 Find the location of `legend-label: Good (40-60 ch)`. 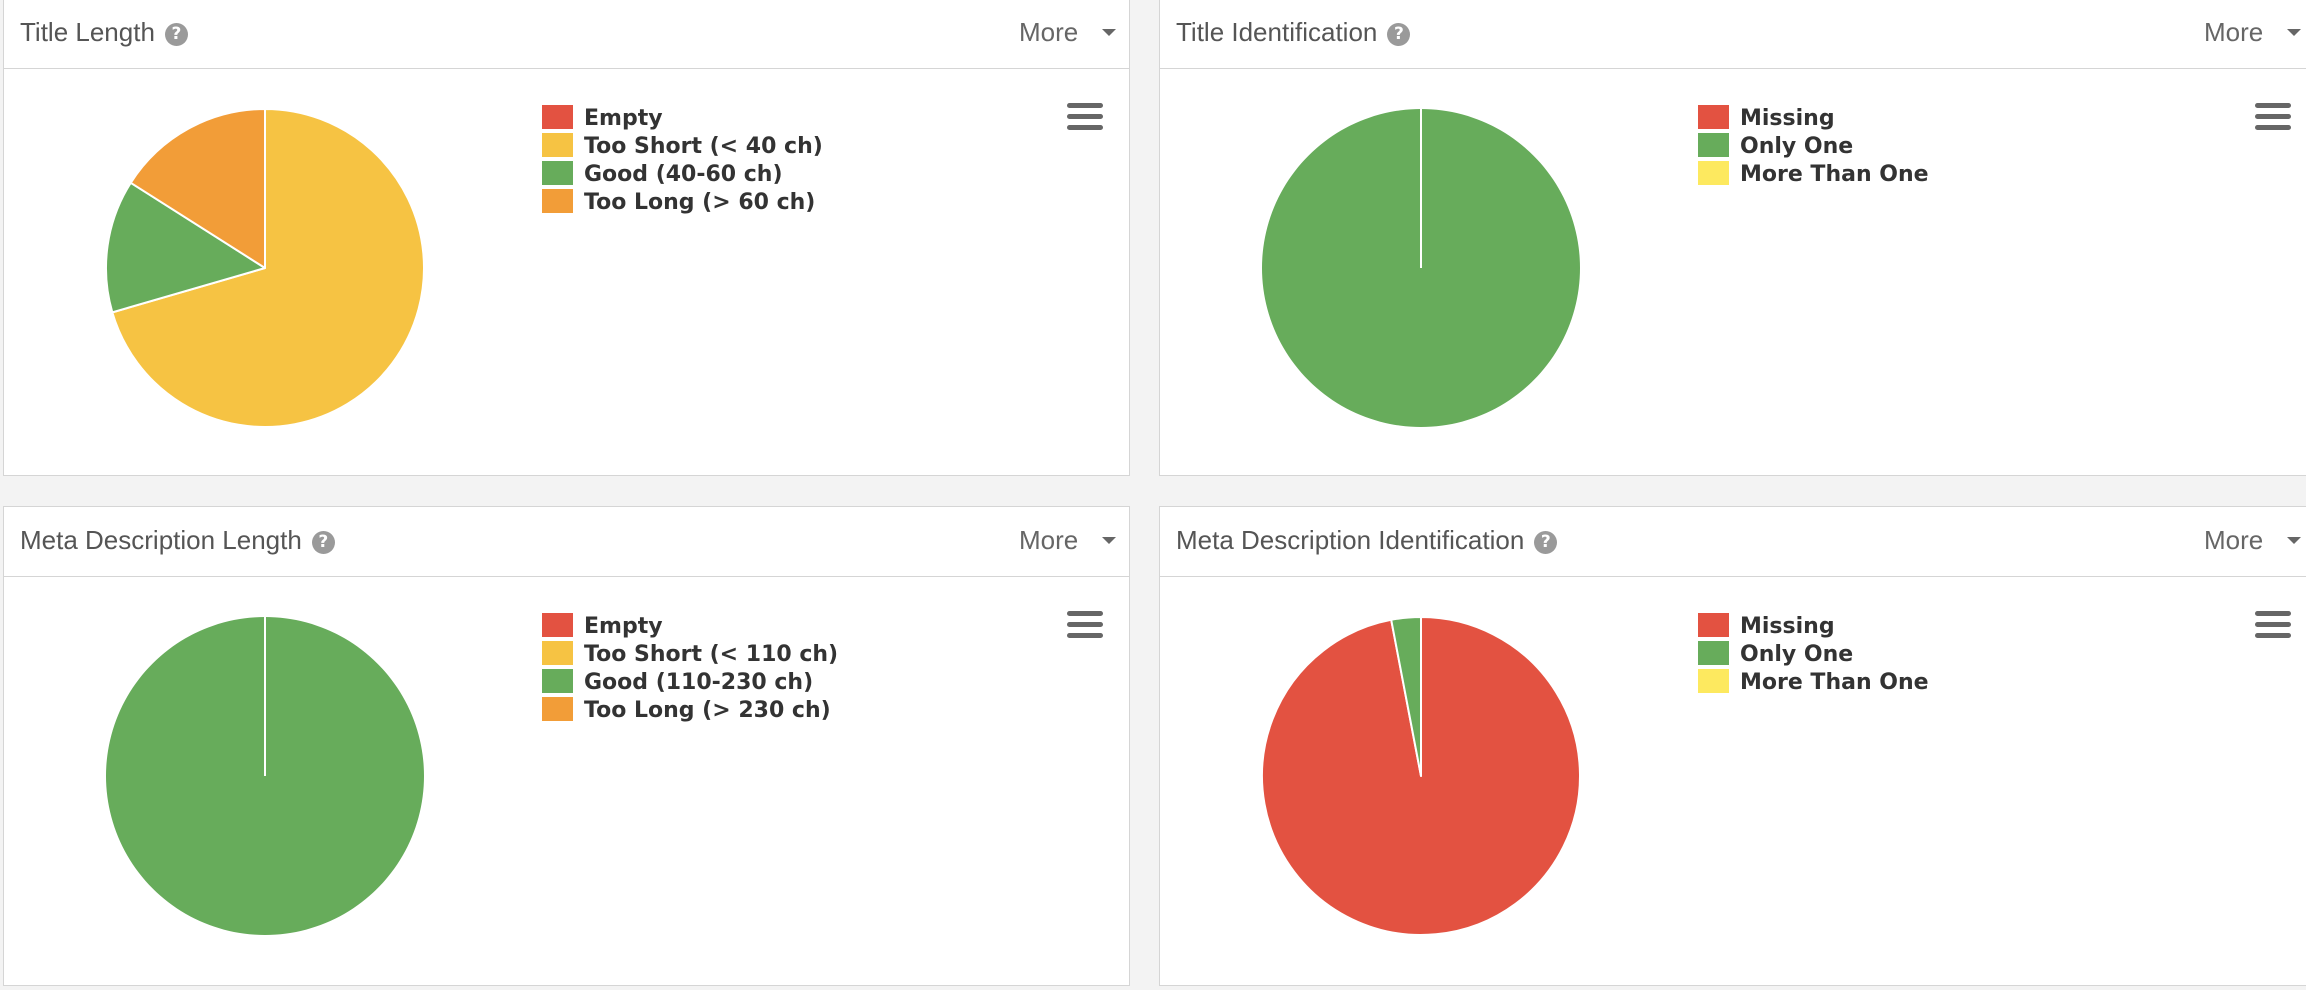

legend-label: Good (40-60 ch) is located at coordinates (683, 174).